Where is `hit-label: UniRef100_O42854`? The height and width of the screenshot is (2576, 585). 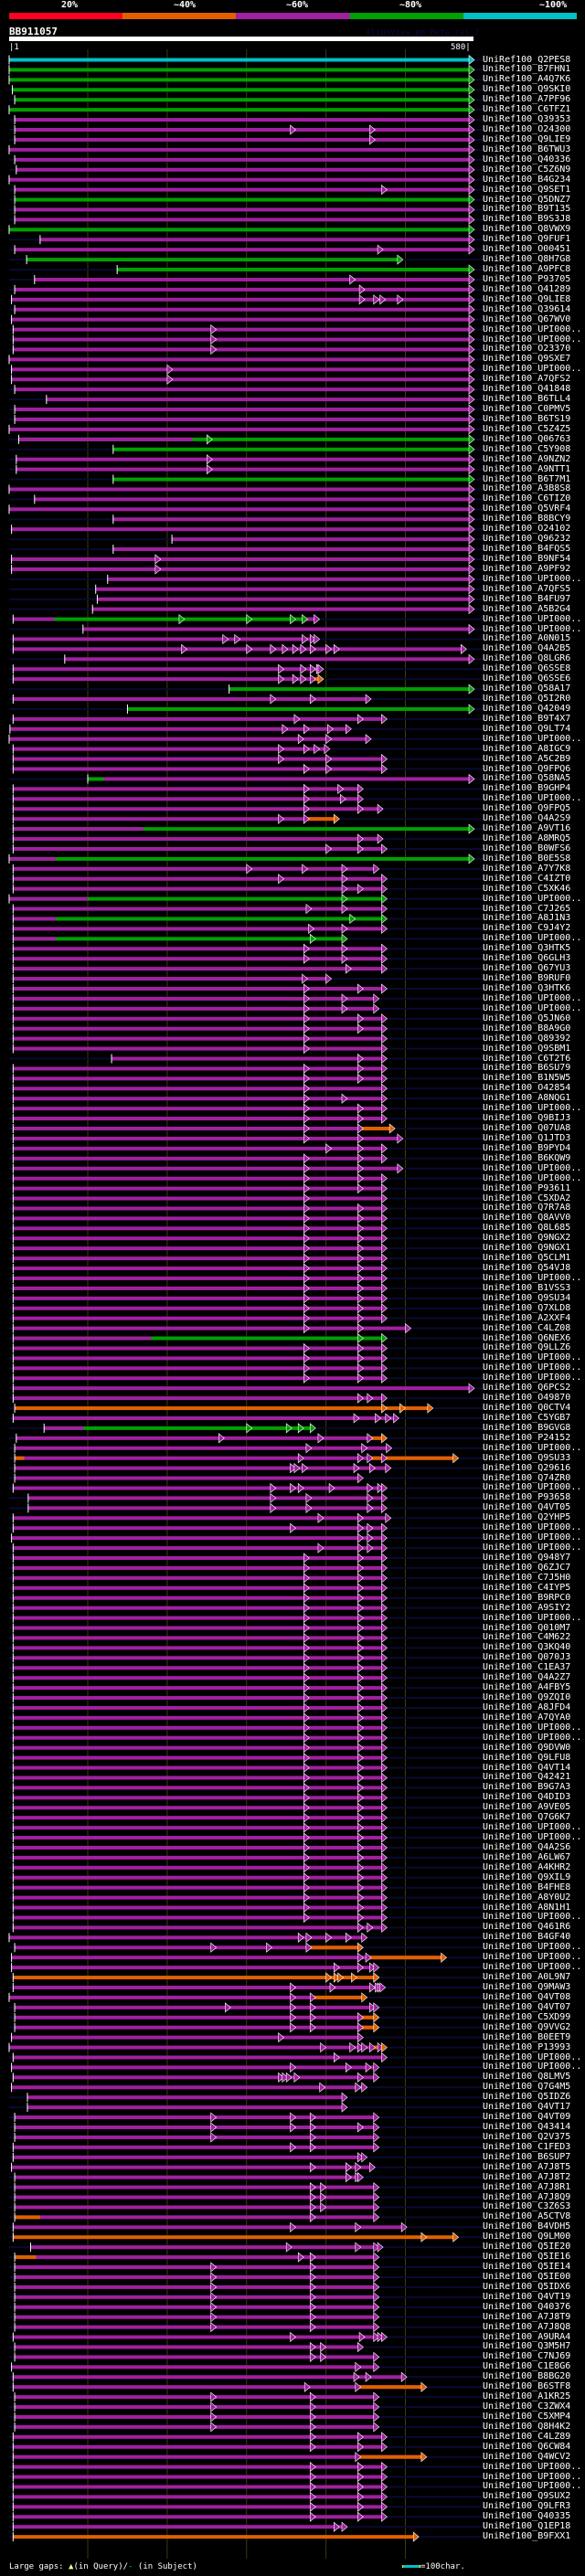 hit-label: UniRef100_O42854 is located at coordinates (527, 1088).